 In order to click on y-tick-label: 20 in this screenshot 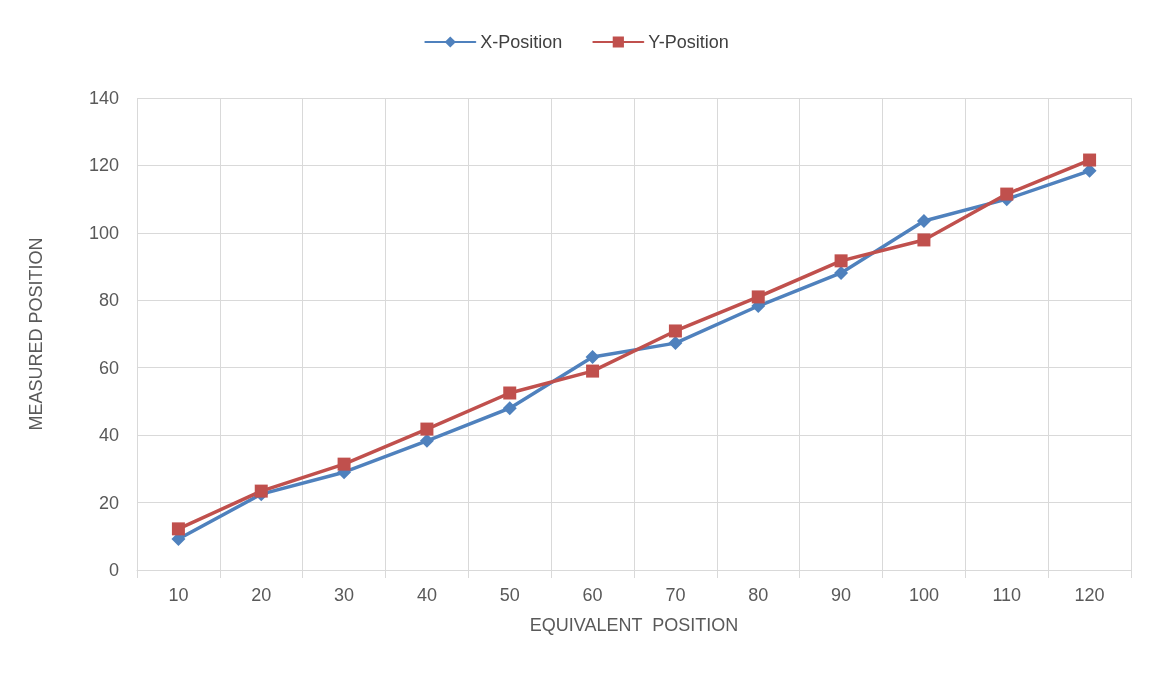, I will do `click(108, 502)`.